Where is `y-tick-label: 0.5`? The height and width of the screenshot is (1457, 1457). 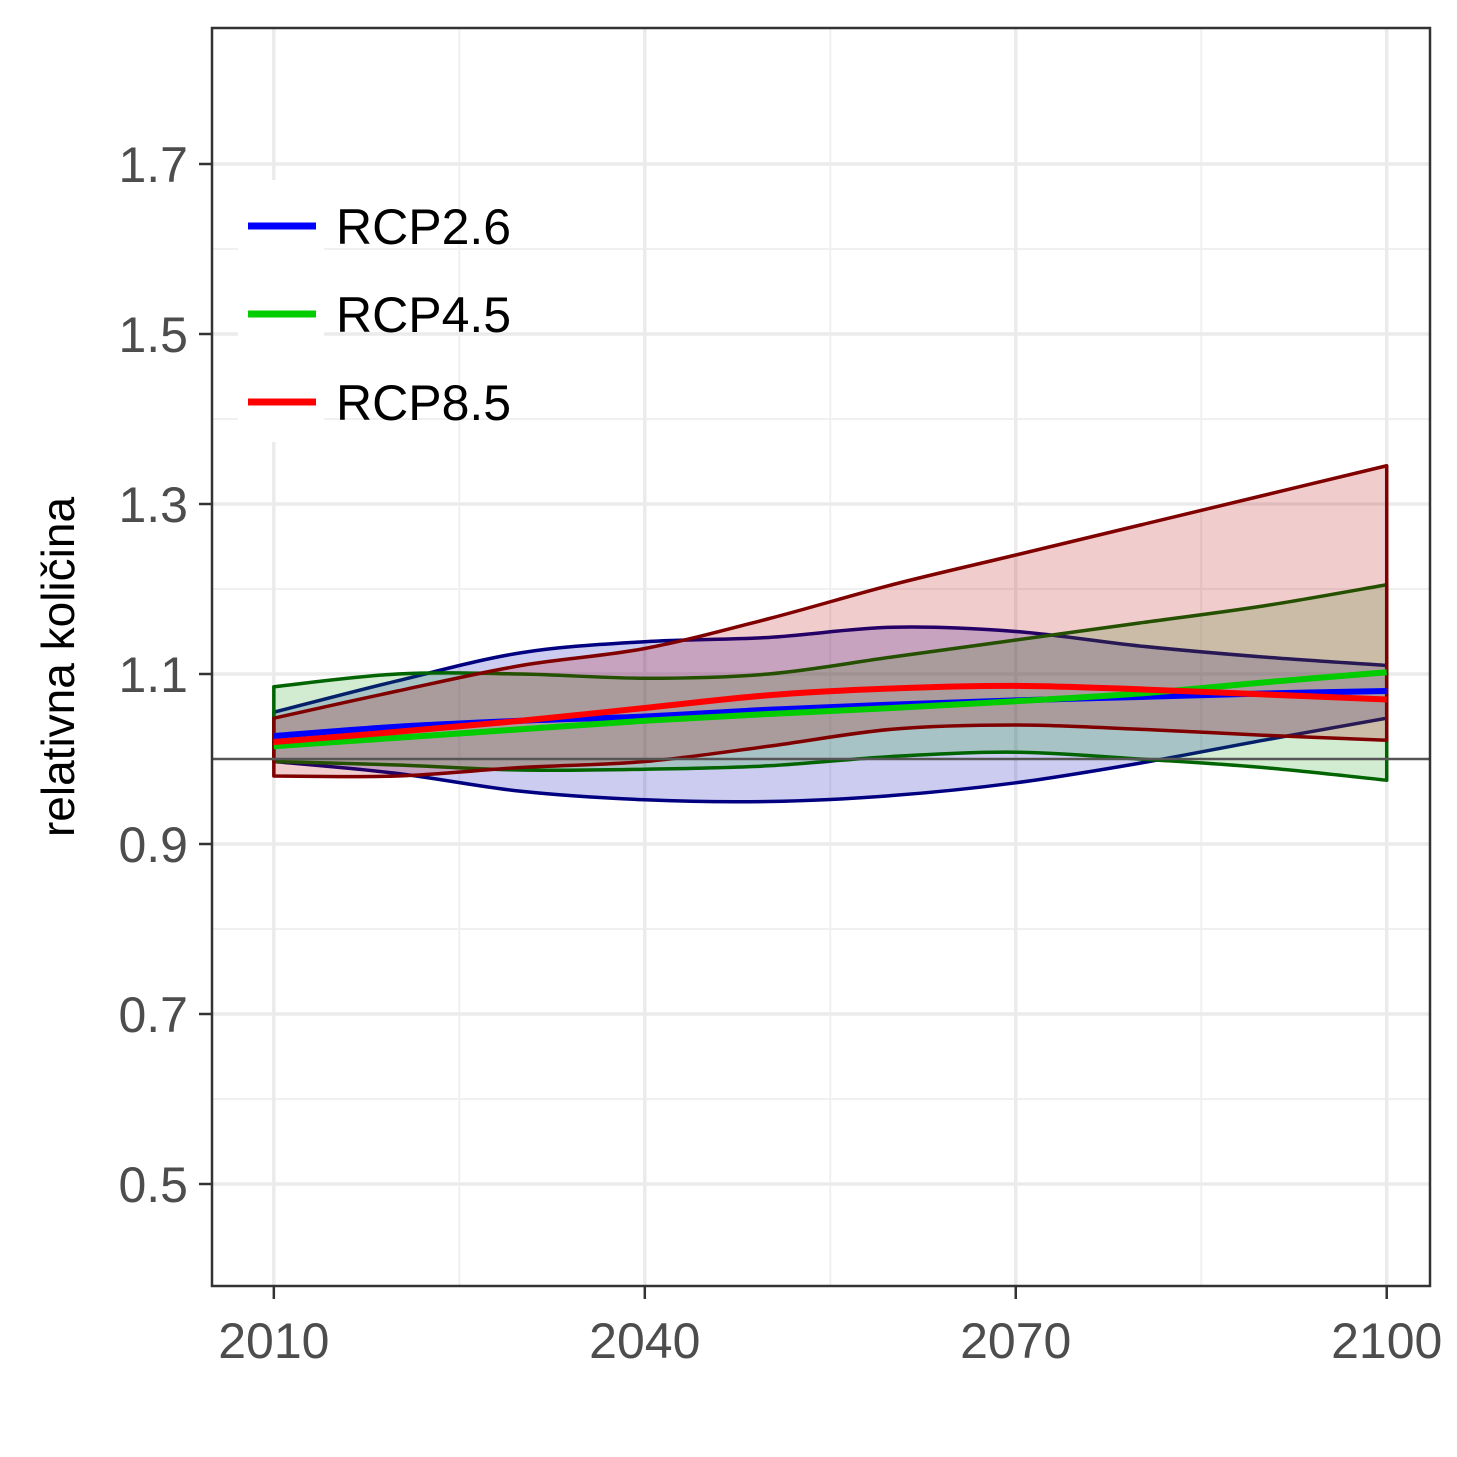
y-tick-label: 0.5 is located at coordinates (153, 1185).